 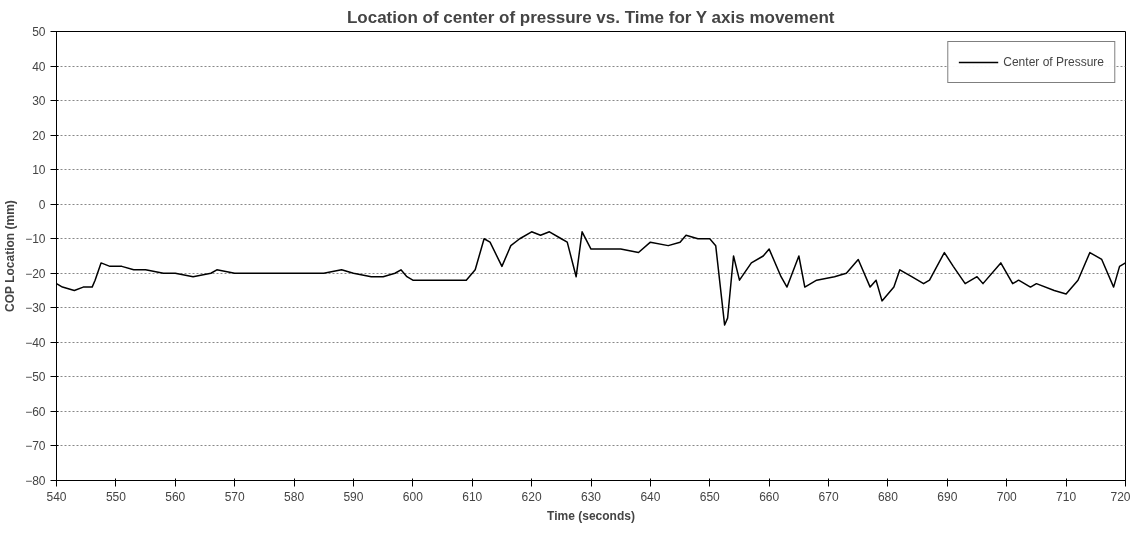 I want to click on y-tick-label: −80, so click(x=35, y=481).